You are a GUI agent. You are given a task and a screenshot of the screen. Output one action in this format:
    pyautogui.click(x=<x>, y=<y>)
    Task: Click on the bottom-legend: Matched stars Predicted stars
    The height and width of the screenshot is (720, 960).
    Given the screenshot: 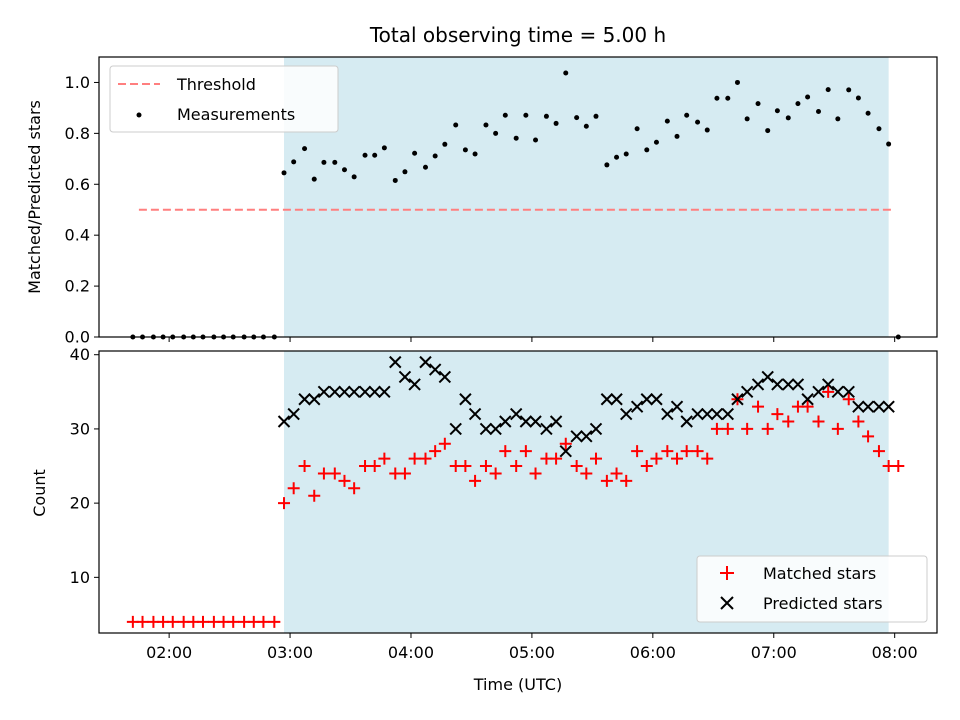 What is the action you would take?
    pyautogui.click(x=812, y=589)
    